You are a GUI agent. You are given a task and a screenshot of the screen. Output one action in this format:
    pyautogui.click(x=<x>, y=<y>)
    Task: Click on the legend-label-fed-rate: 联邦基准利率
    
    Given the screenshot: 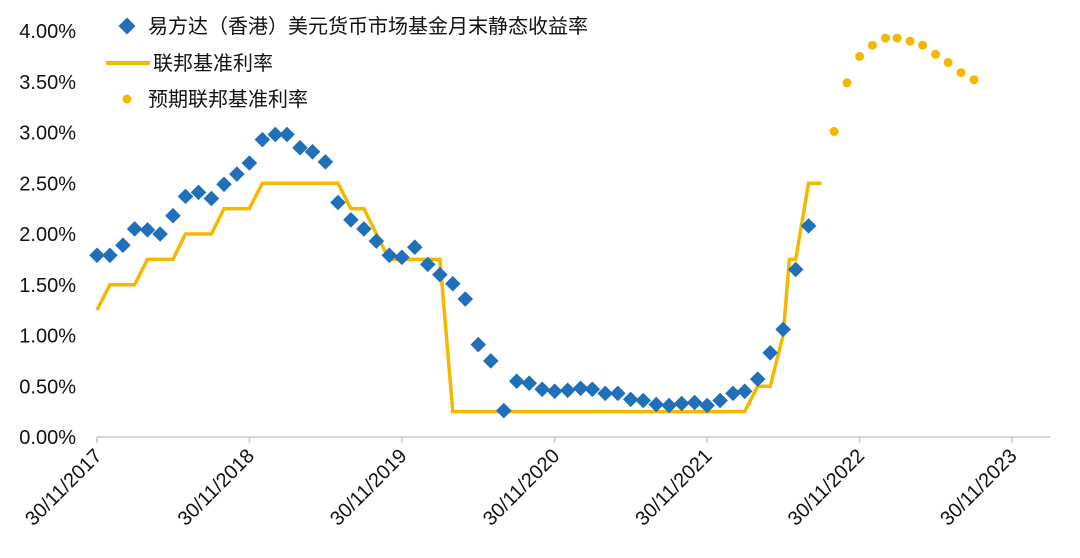 What is the action you would take?
    pyautogui.click(x=213, y=63)
    